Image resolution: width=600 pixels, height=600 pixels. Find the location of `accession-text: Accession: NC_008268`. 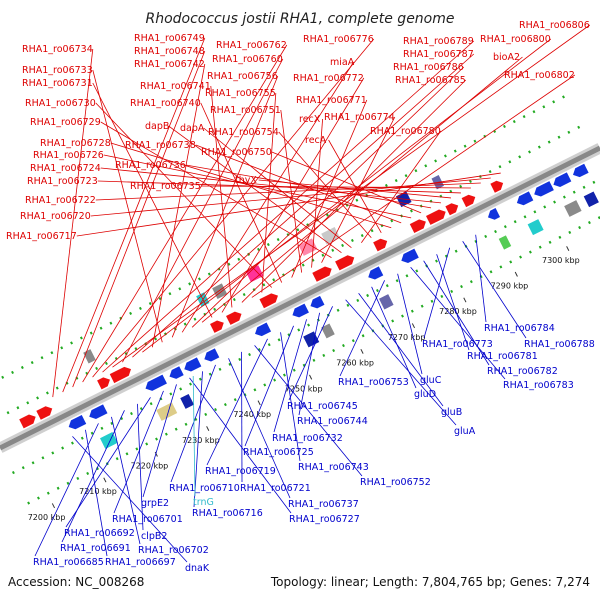

accession-text: Accession: NC_008268 is located at coordinates (76, 582).